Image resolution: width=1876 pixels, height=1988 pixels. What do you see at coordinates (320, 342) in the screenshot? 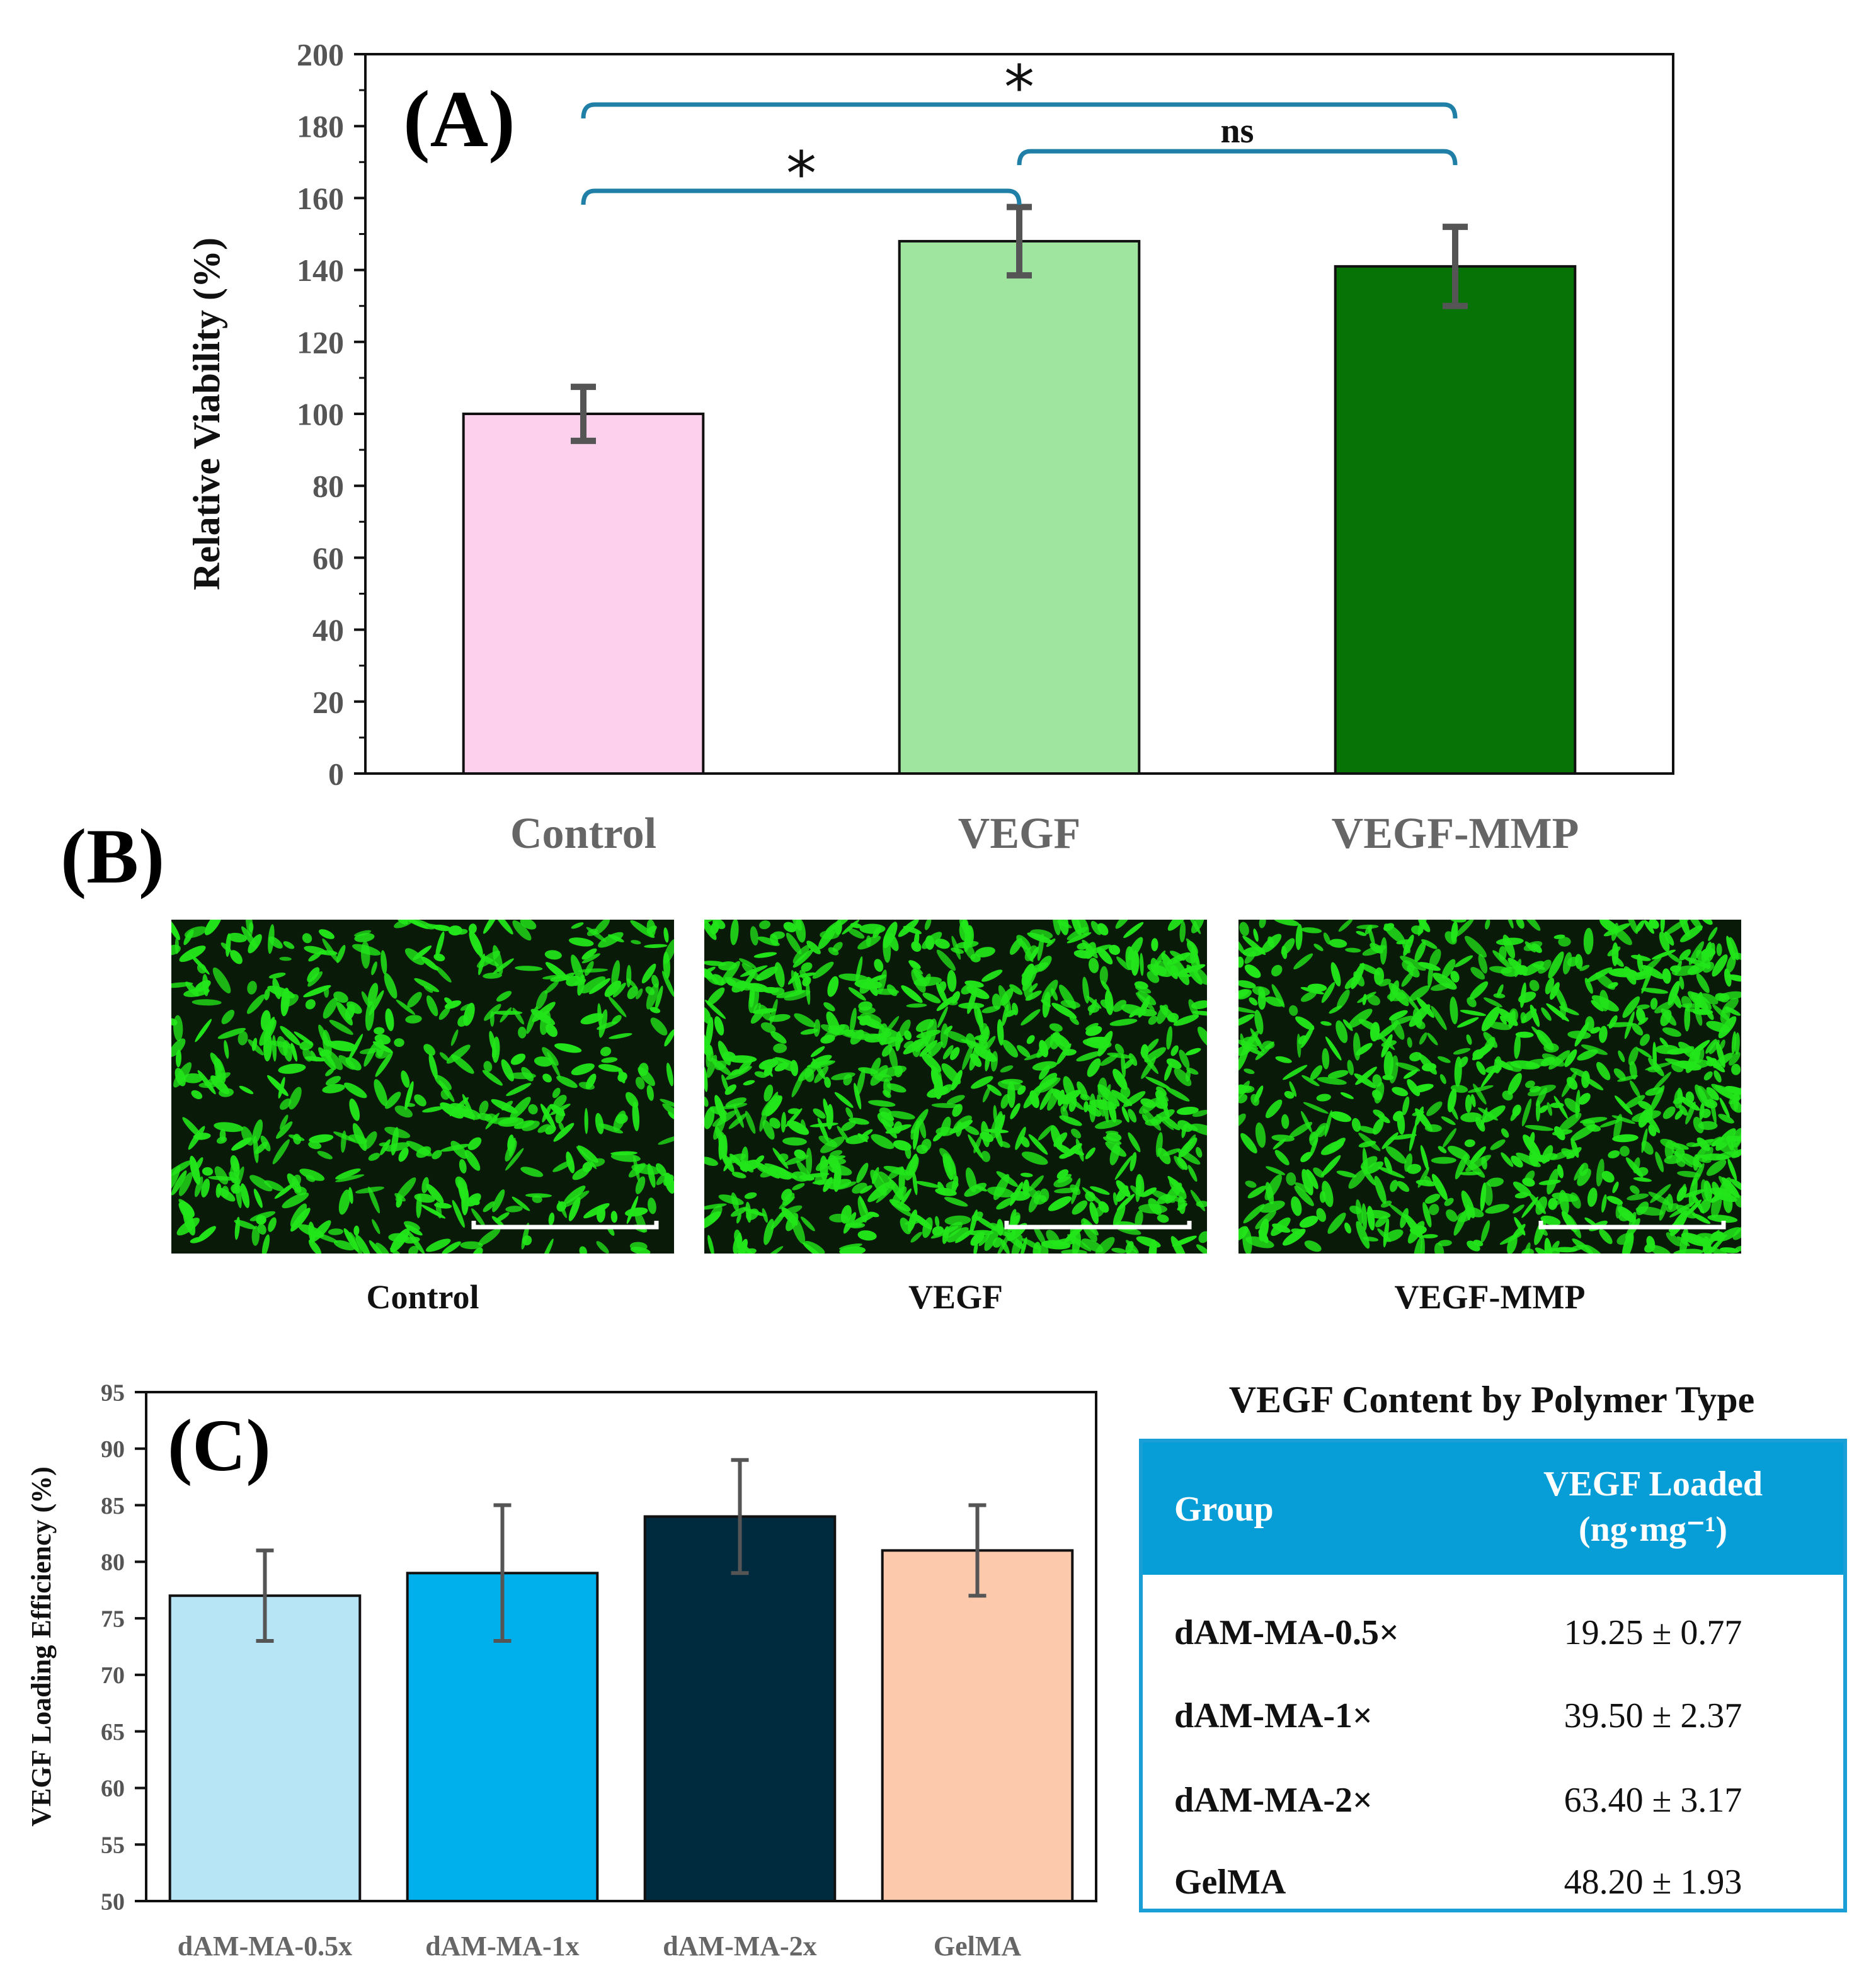
I see `y-tick-label: 120` at bounding box center [320, 342].